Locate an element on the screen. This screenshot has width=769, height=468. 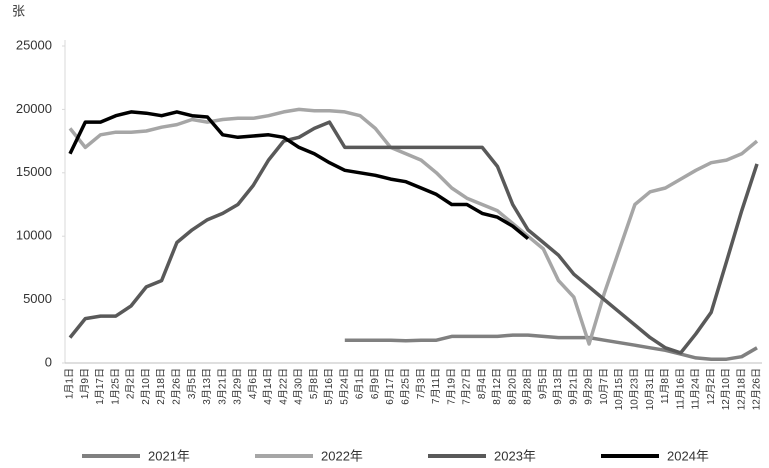
x-tick-label: 7月3日 is located at coordinates (421, 383).